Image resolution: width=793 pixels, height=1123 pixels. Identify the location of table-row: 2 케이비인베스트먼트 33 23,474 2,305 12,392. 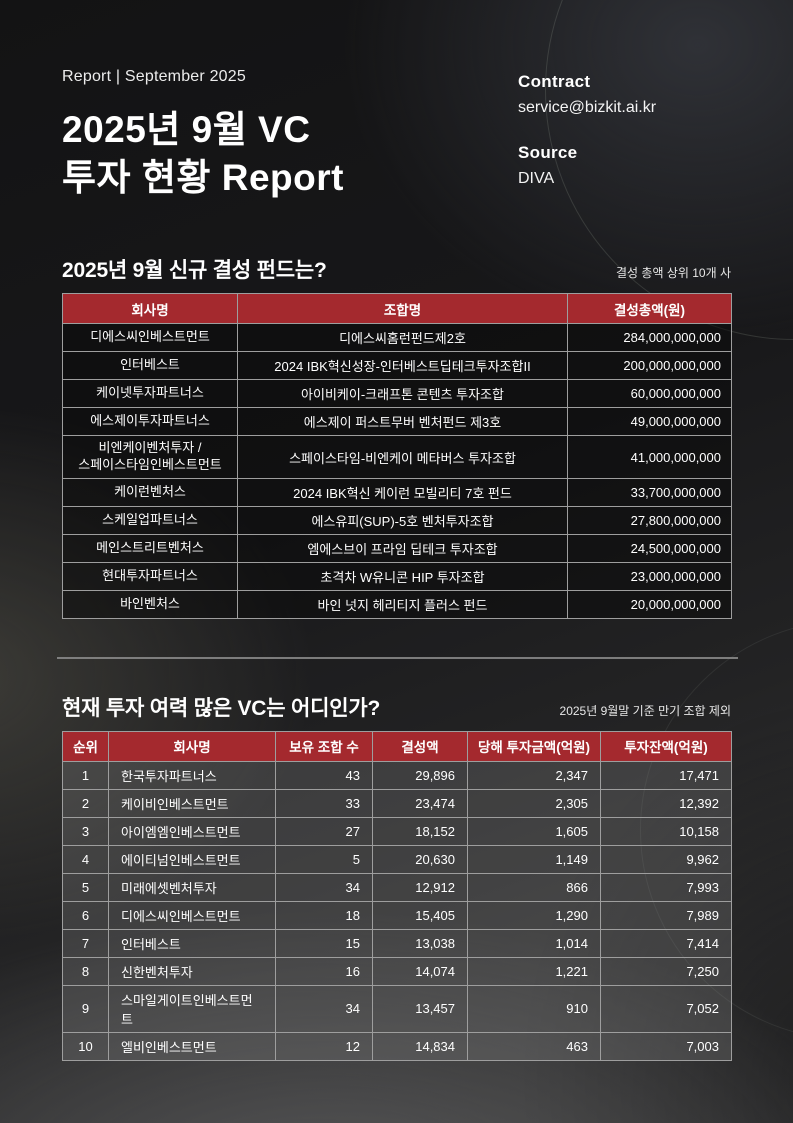
(397, 803).